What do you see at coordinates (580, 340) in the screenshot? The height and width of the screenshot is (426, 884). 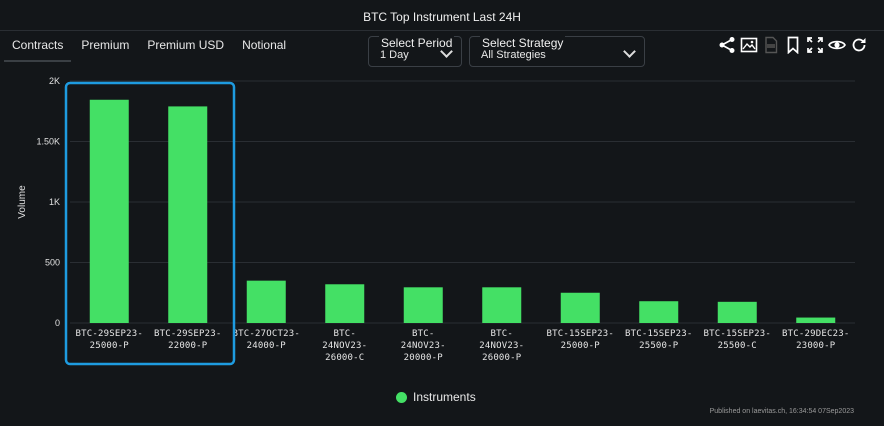 I see `x-tick-label: BTC-15SEP23-25000-P` at bounding box center [580, 340].